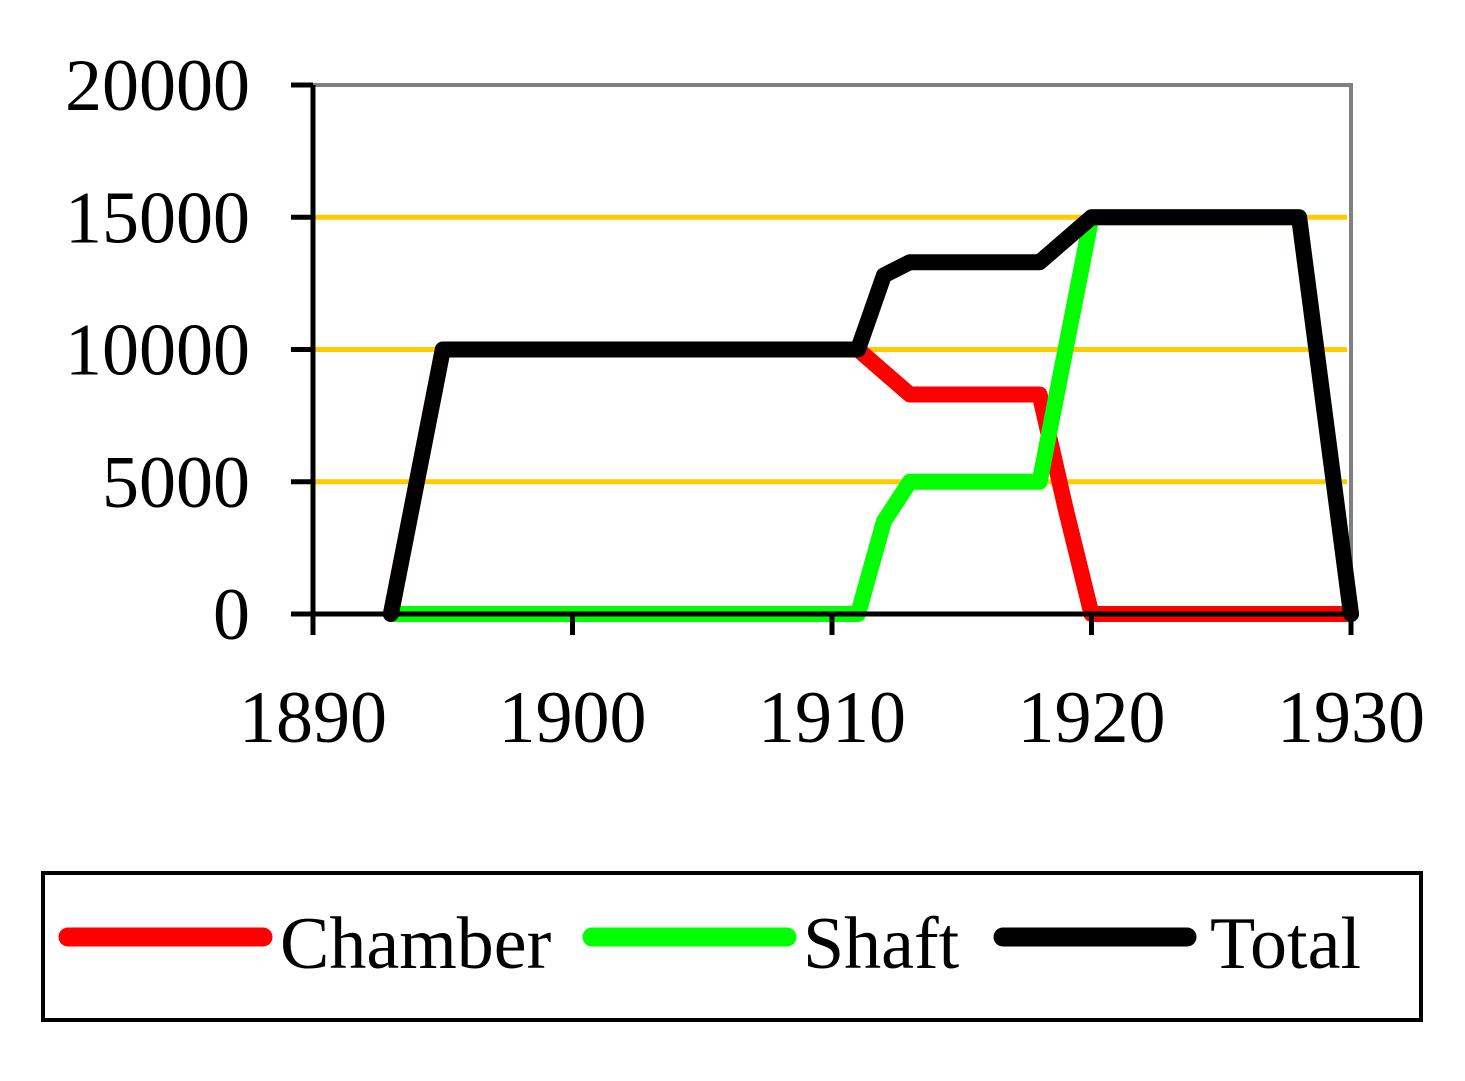 This screenshot has width=1465, height=1081. What do you see at coordinates (157, 218) in the screenshot?
I see `y-tick-label-15000: 15000` at bounding box center [157, 218].